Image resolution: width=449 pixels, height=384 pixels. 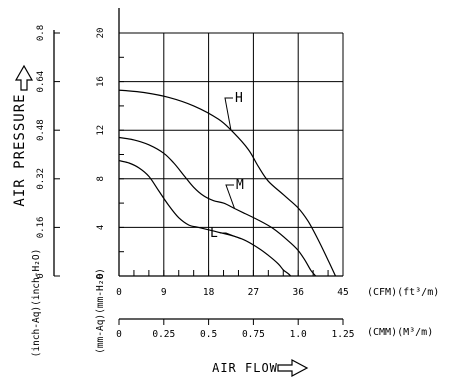 I want to click on x-tick-label-cmm: 0.75, so click(x=253, y=334).